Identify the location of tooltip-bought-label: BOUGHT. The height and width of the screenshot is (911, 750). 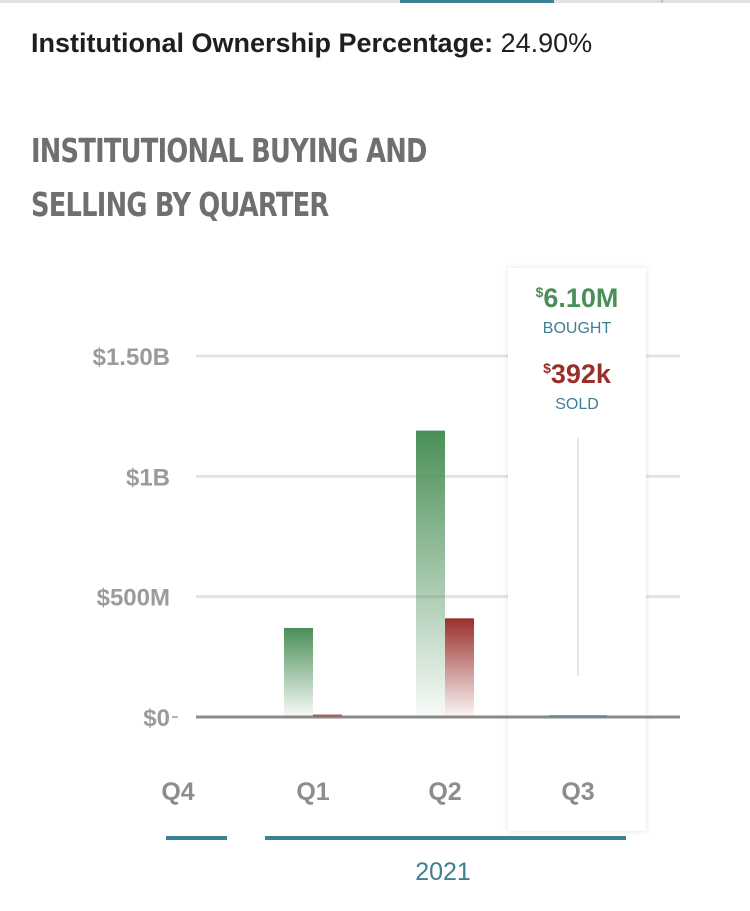
(577, 328).